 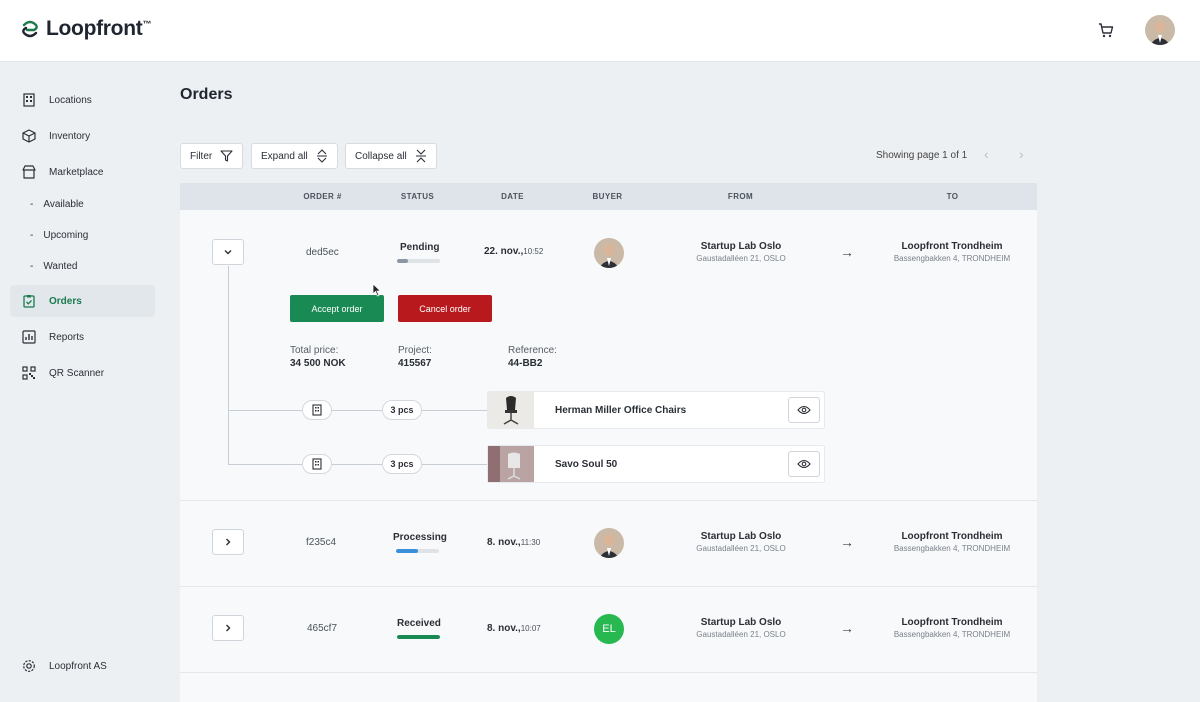 What do you see at coordinates (608, 687) in the screenshot?
I see `table-row` at bounding box center [608, 687].